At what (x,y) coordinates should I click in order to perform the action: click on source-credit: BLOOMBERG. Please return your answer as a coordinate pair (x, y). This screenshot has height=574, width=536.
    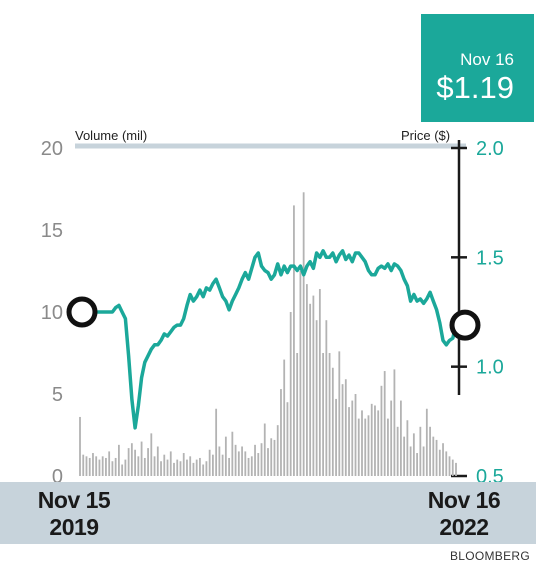
    Looking at the image, I should click on (489, 556).